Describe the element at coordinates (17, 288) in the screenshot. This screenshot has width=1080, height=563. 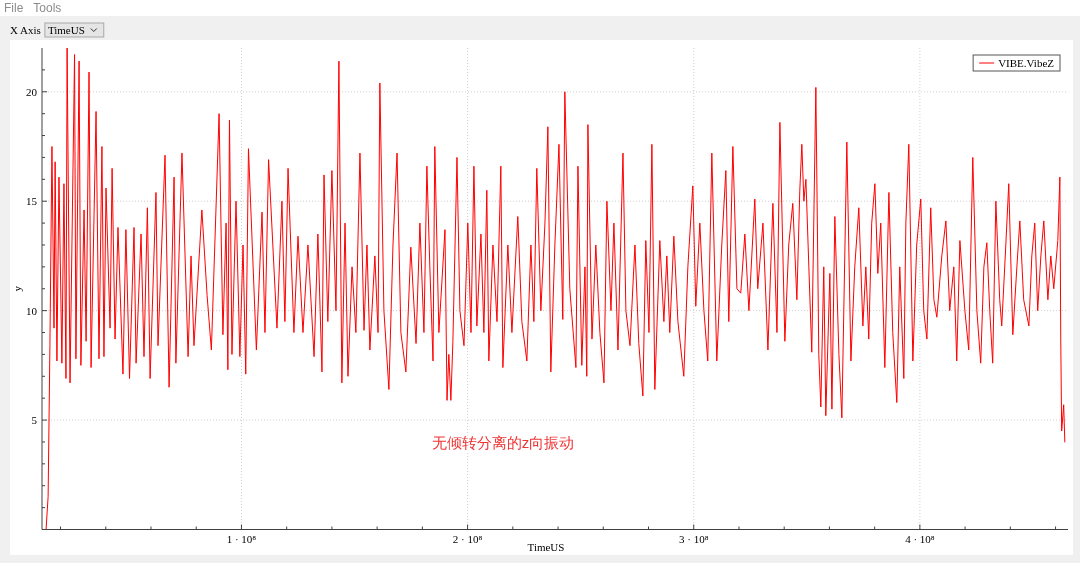
I see `y-axis-title: y` at that location.